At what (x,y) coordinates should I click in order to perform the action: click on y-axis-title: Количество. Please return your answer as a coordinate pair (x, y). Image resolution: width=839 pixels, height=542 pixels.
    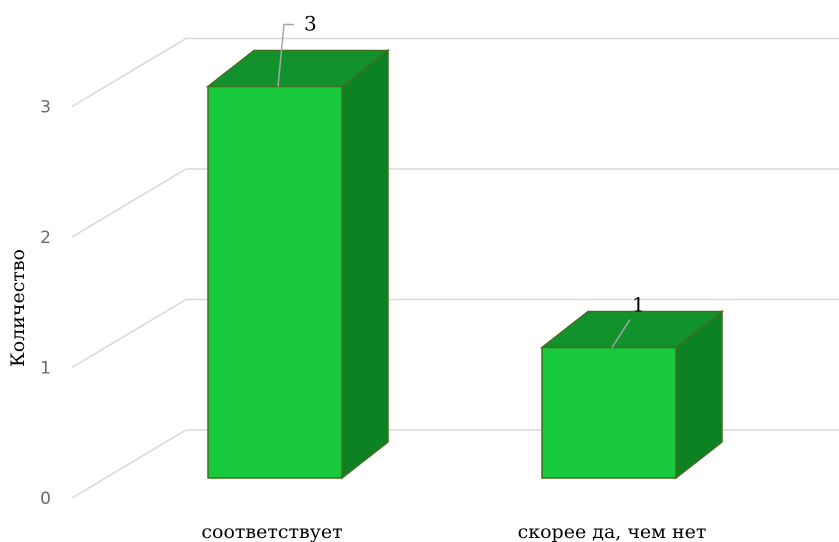
    Looking at the image, I should click on (18, 308).